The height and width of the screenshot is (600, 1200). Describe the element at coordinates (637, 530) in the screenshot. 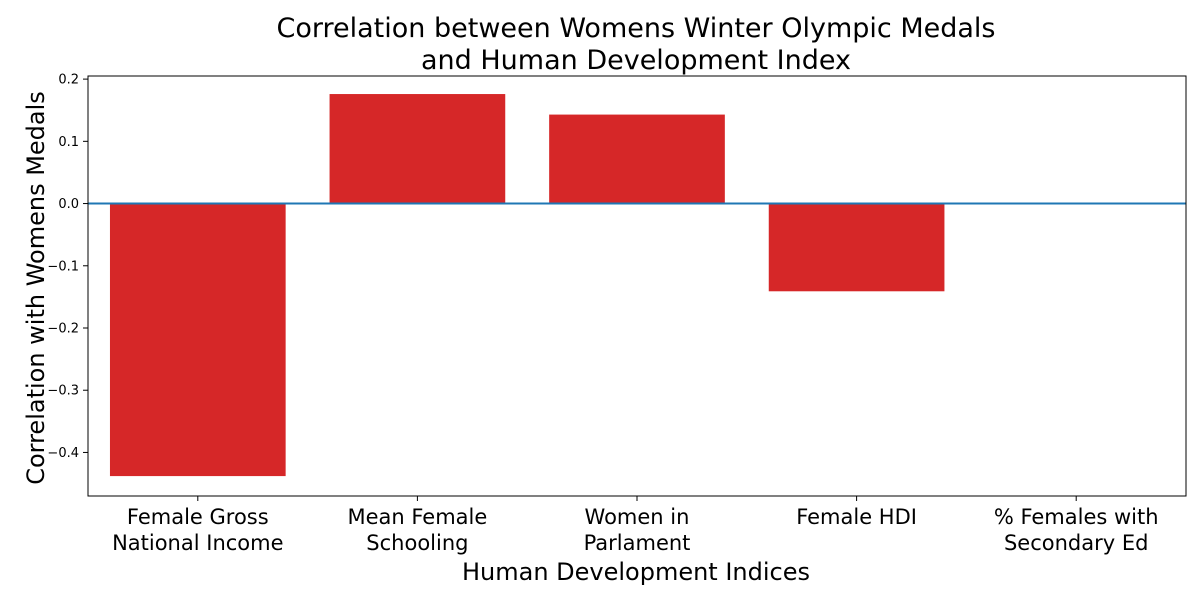

I see `x-tick-label: Women in Parlament` at that location.